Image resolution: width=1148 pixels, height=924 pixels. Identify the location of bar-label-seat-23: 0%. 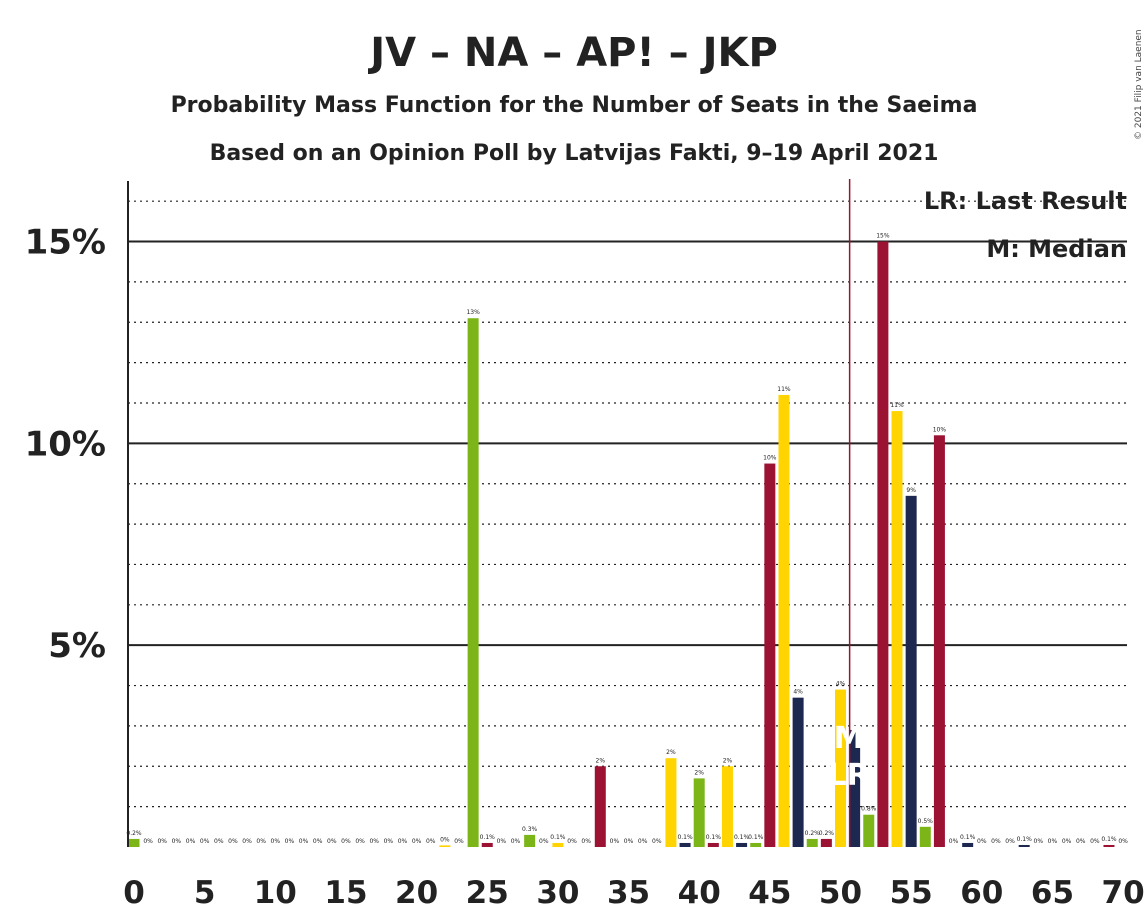
(459, 841).